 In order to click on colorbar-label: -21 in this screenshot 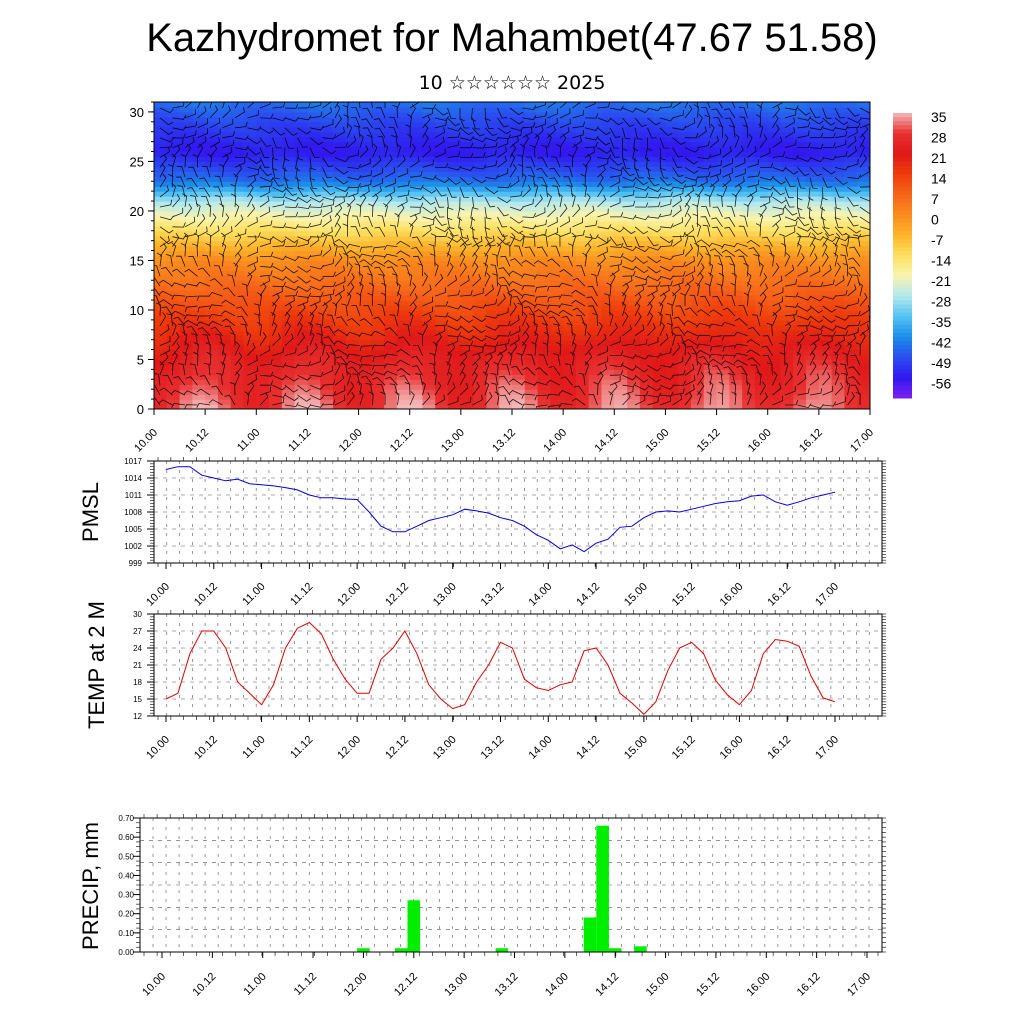, I will do `click(941, 281)`.